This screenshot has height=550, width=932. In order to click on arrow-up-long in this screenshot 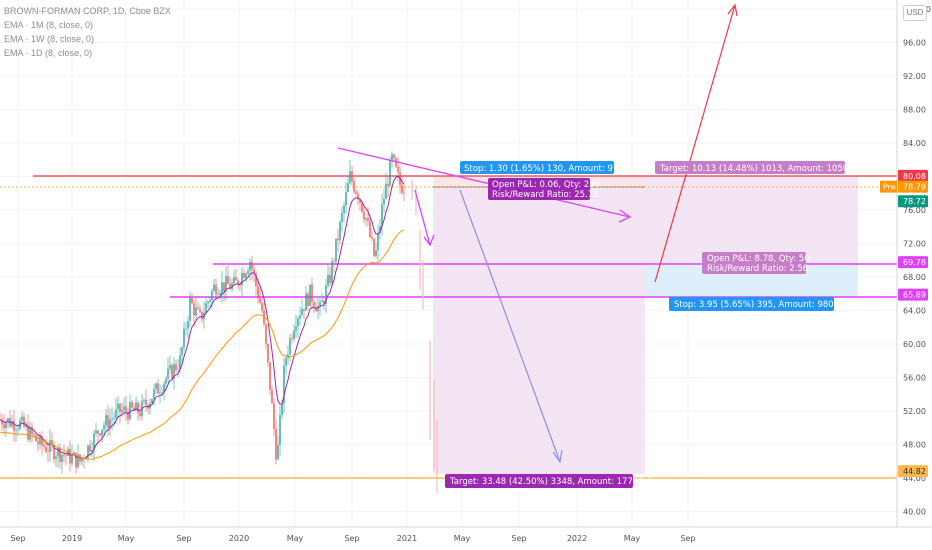, I will do `click(695, 143)`.